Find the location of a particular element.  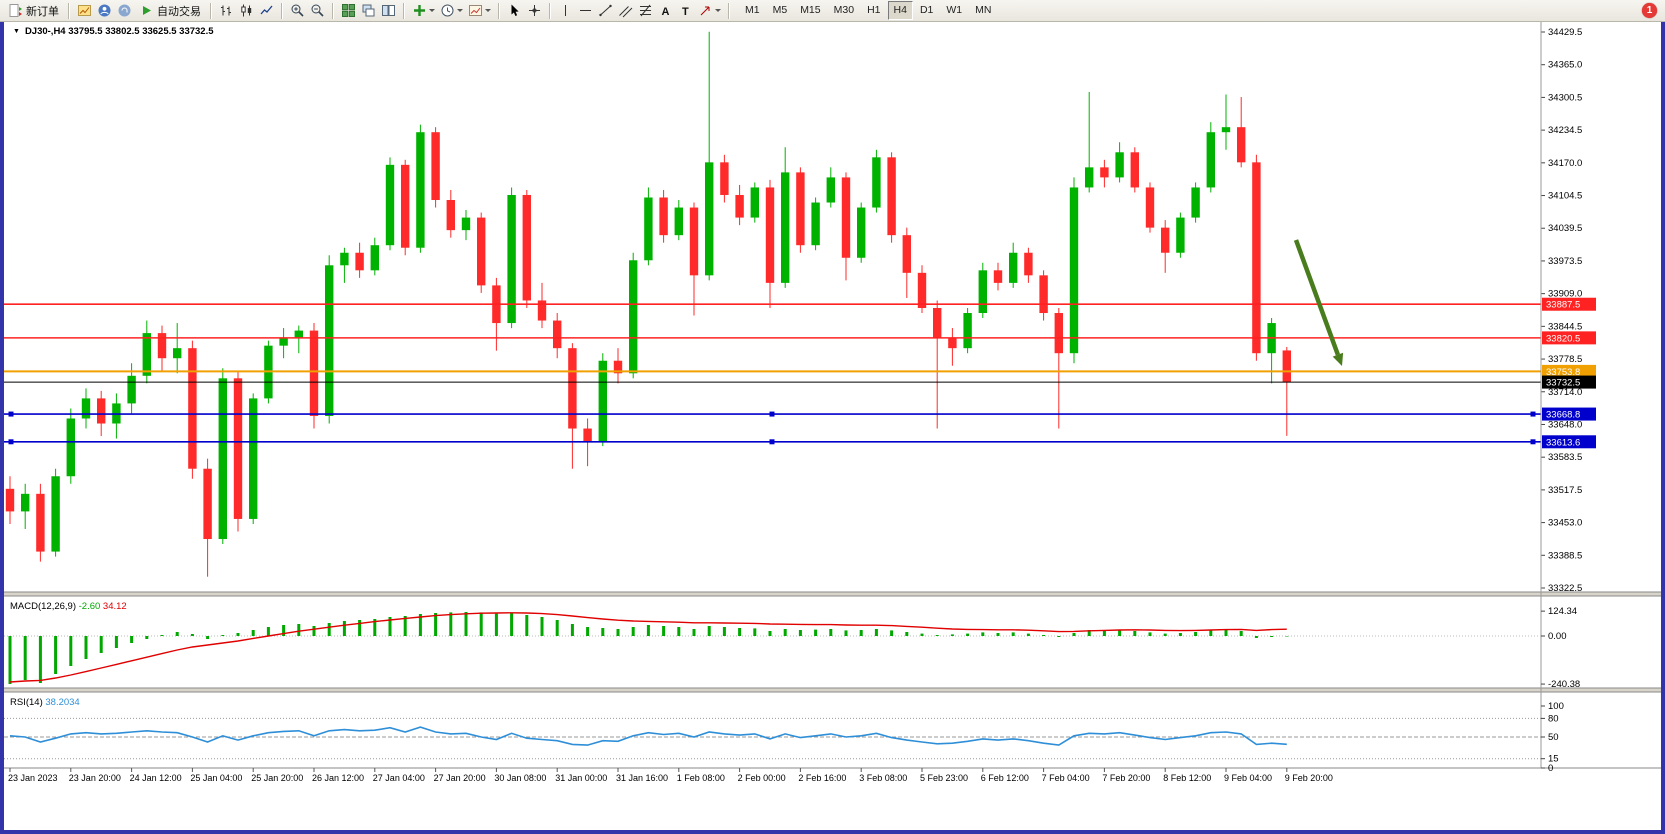

svg-text: 9 Feb 20:00 is located at coordinates (1309, 778).